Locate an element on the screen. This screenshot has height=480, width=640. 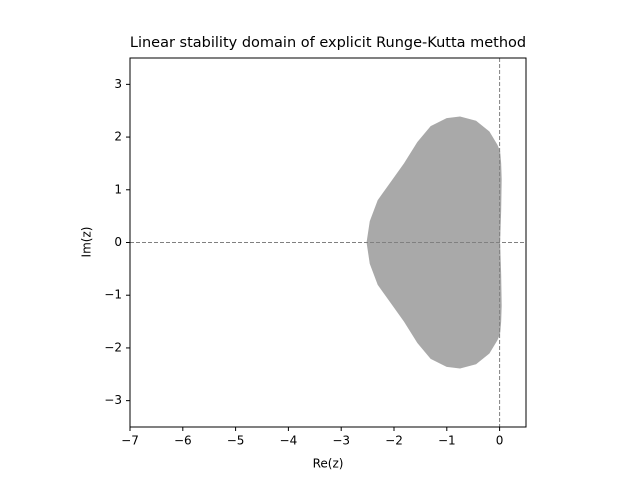
x-tick-label: −5 is located at coordinates (236, 441).